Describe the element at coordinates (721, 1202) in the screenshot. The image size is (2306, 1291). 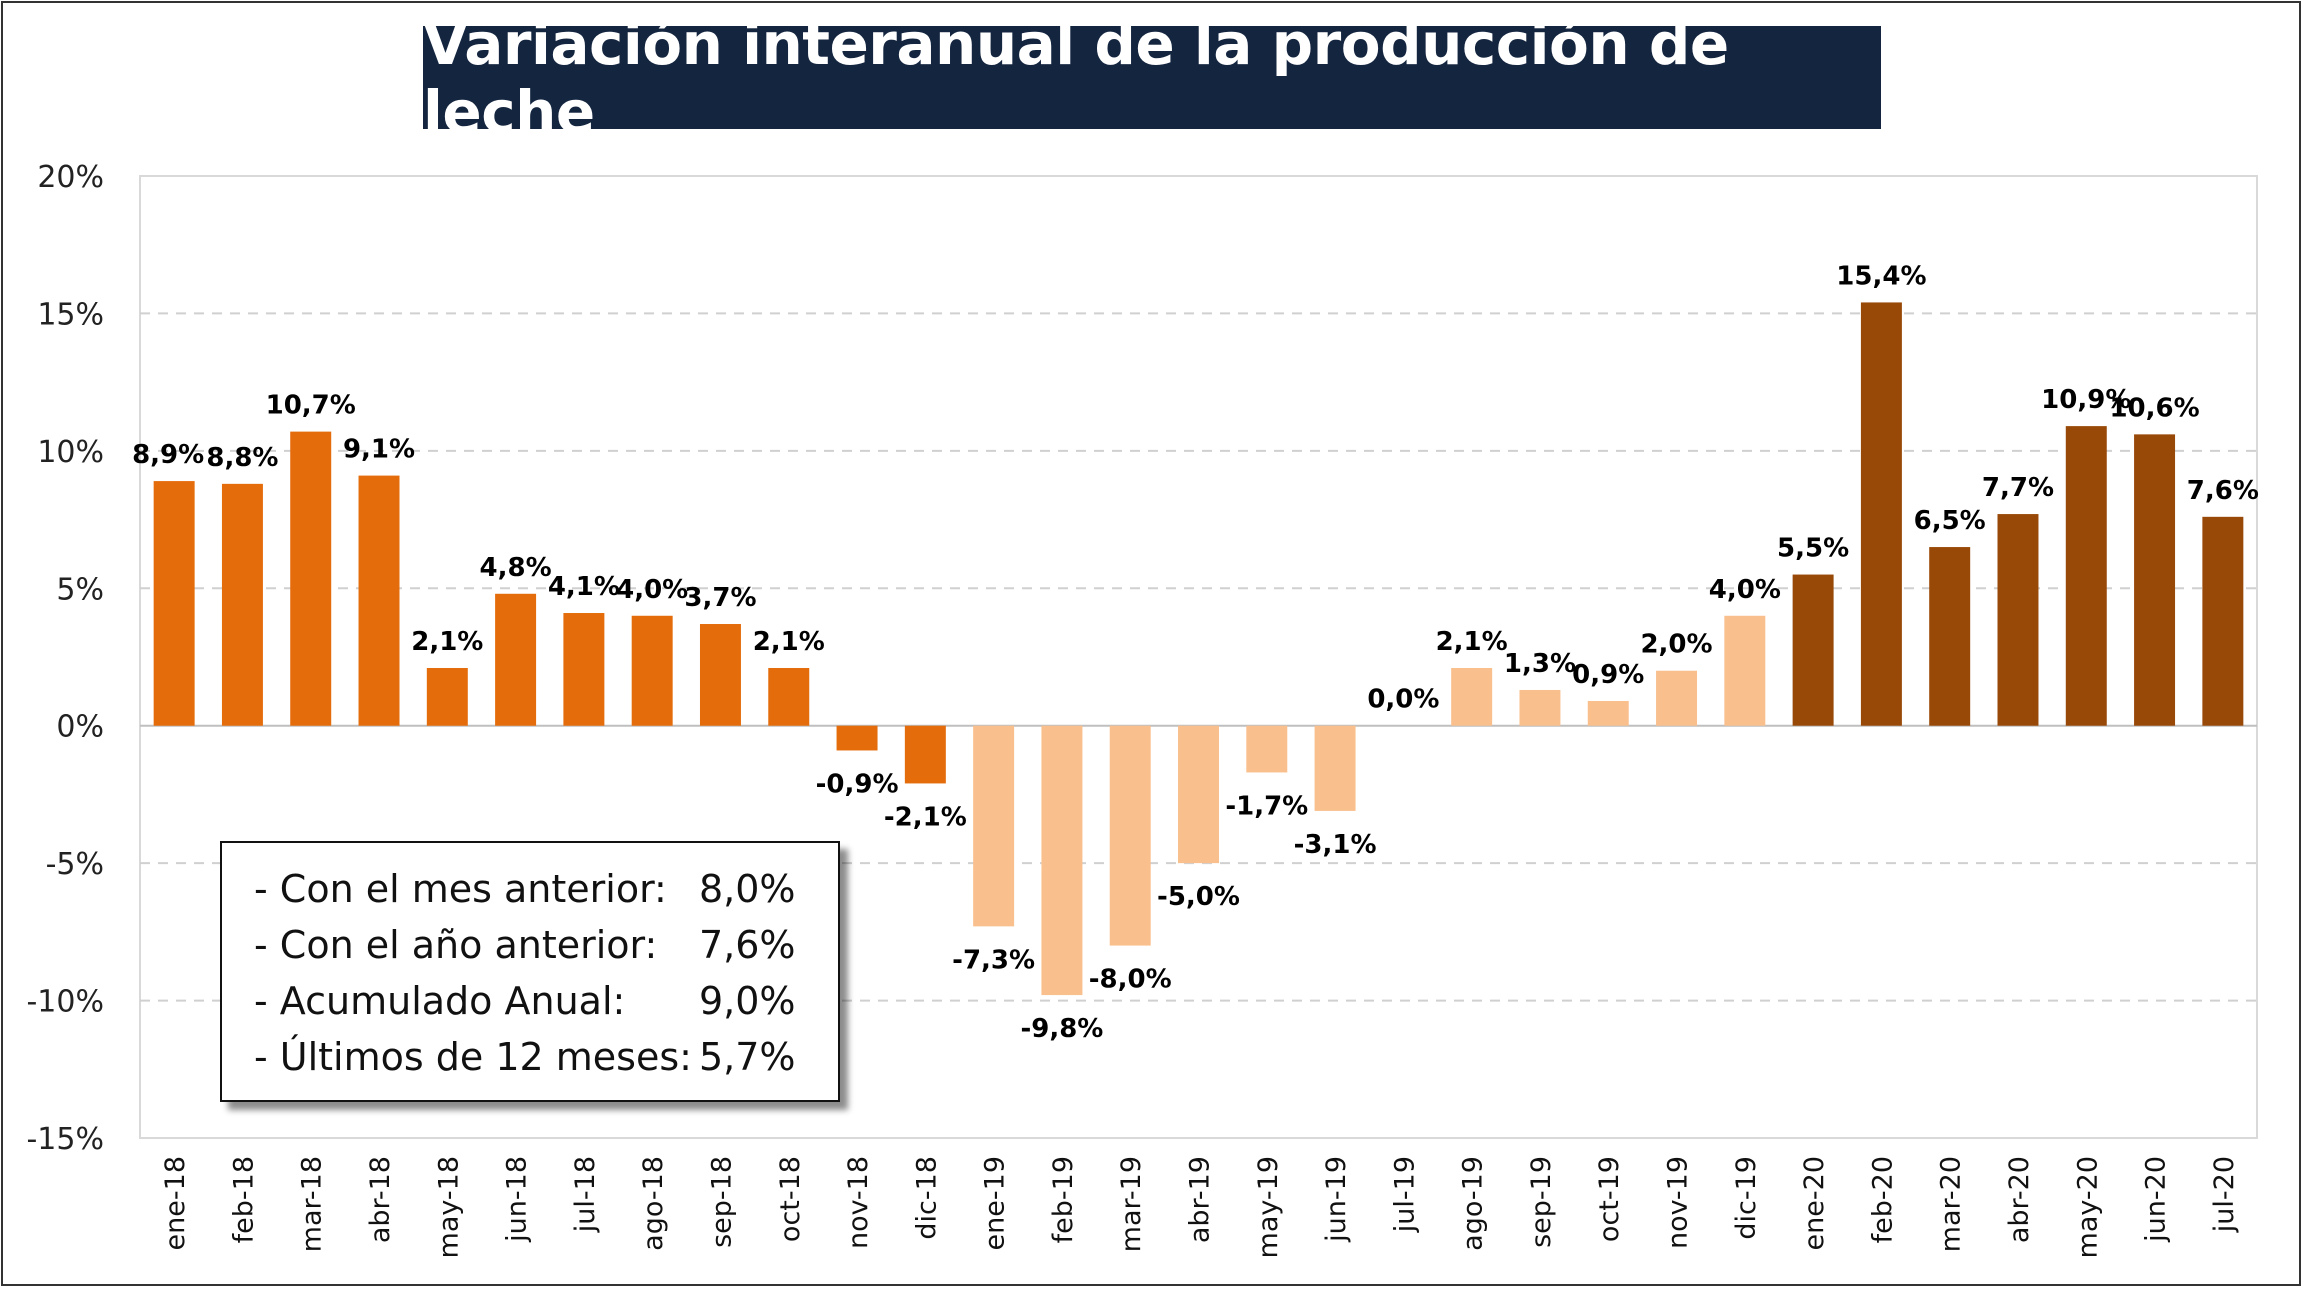
I see `x-tick-label: sep-18` at that location.